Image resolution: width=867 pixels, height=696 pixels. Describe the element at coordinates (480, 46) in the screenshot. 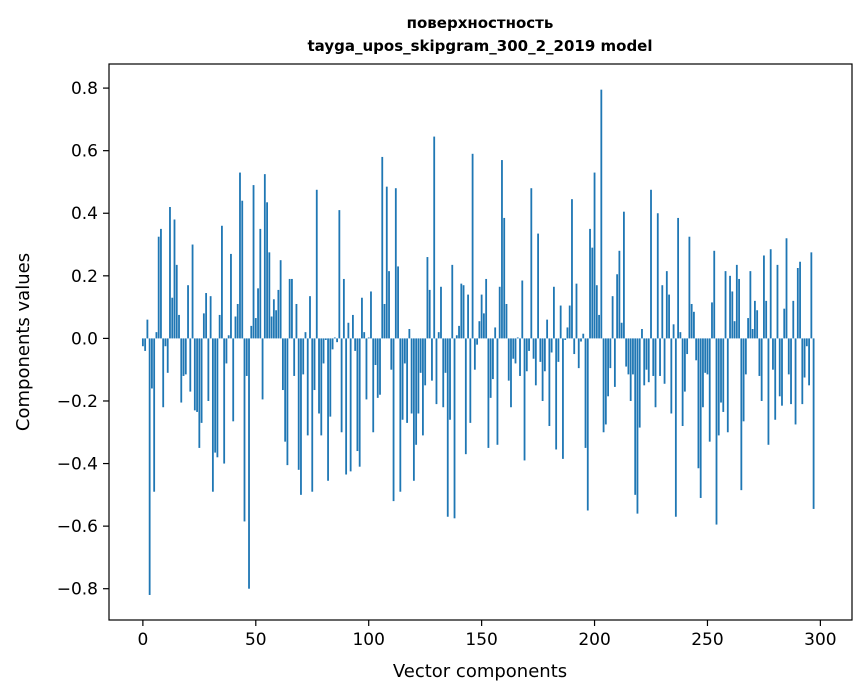

I see `chart-title-line-2: tayga_upos_skipgram_300_2_2019 model` at that location.